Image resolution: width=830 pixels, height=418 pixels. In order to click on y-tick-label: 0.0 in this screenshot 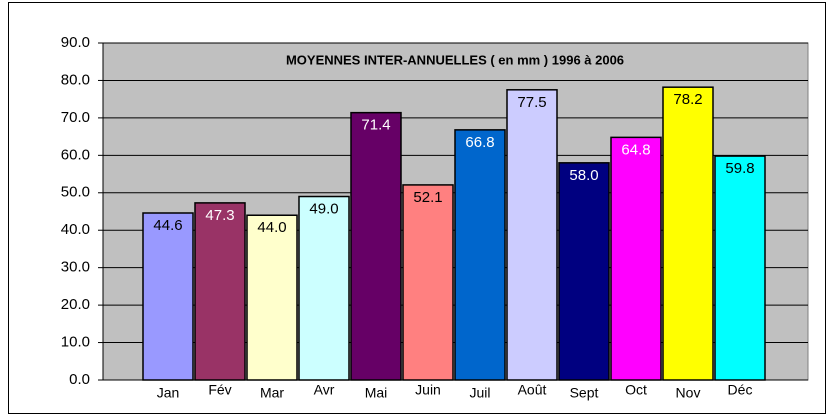, I will do `click(79, 379)`.